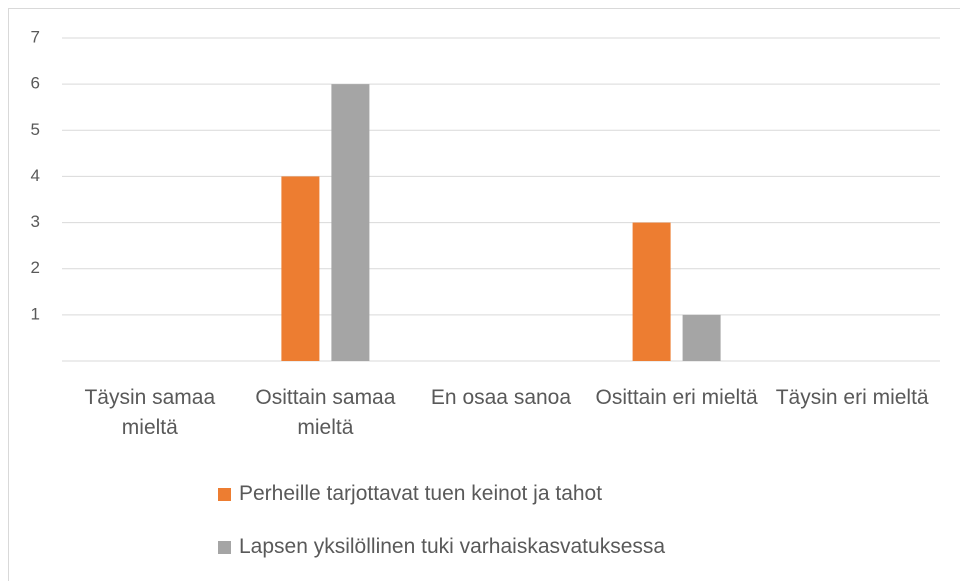  I want to click on y-tick-label: 7, so click(35, 36).